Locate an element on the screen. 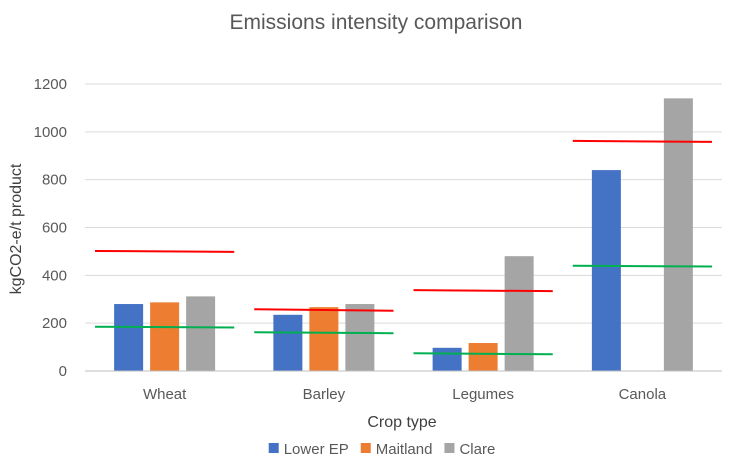 The image size is (752, 467). legend-label: Clare is located at coordinates (477, 449).